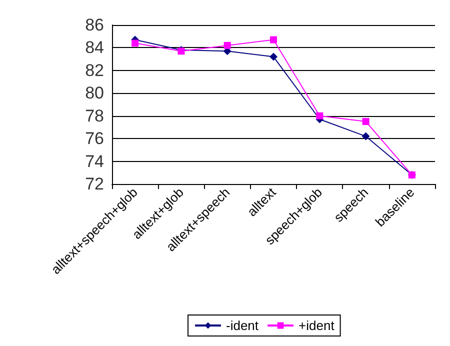 The image size is (450, 346). What do you see at coordinates (242, 325) in the screenshot?
I see `legend-label: -ident` at bounding box center [242, 325].